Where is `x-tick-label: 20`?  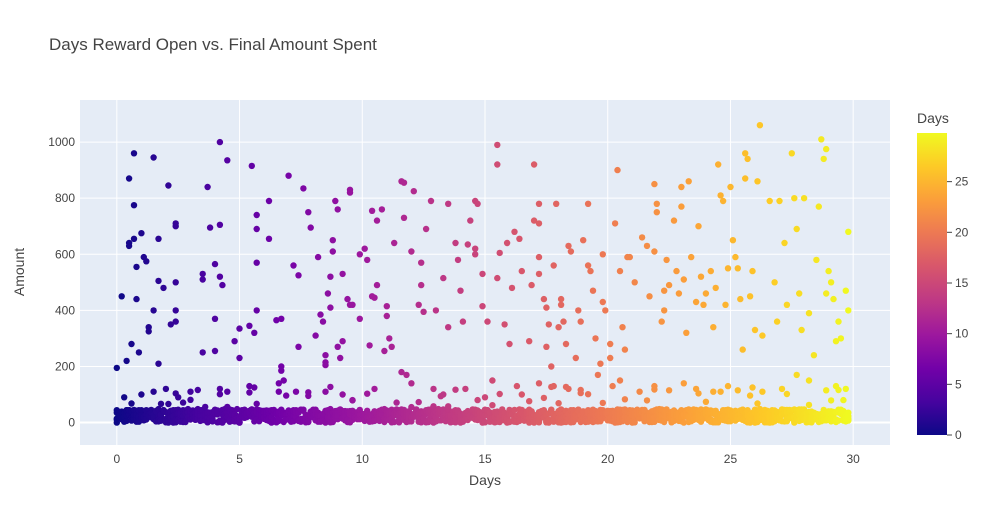
x-tick-label: 20 is located at coordinates (608, 459).